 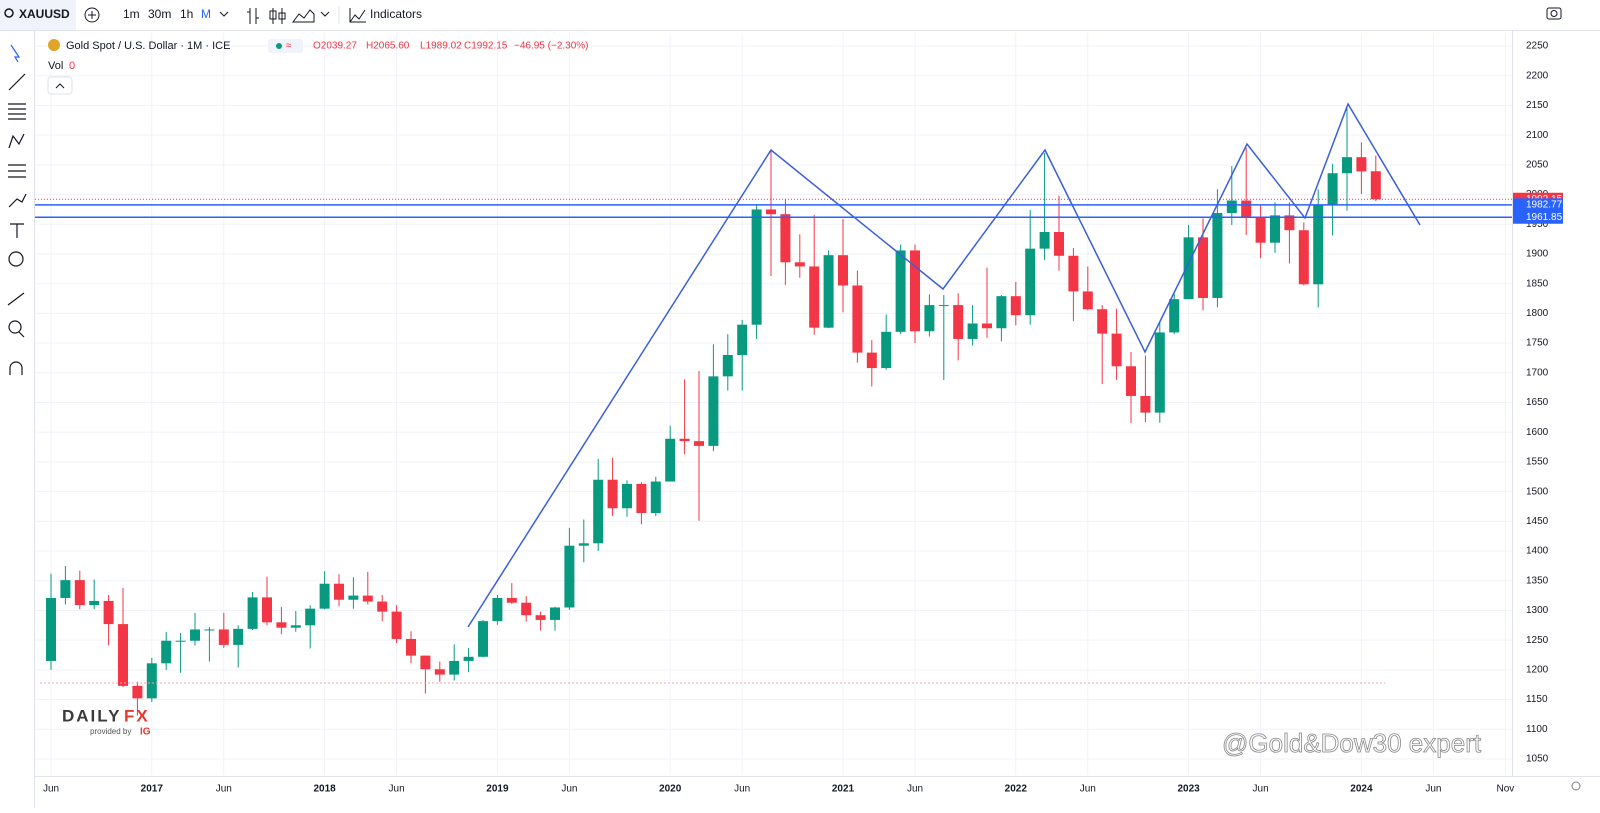 What do you see at coordinates (1361, 789) in the screenshot?
I see `x-tick-label: 2024` at bounding box center [1361, 789].